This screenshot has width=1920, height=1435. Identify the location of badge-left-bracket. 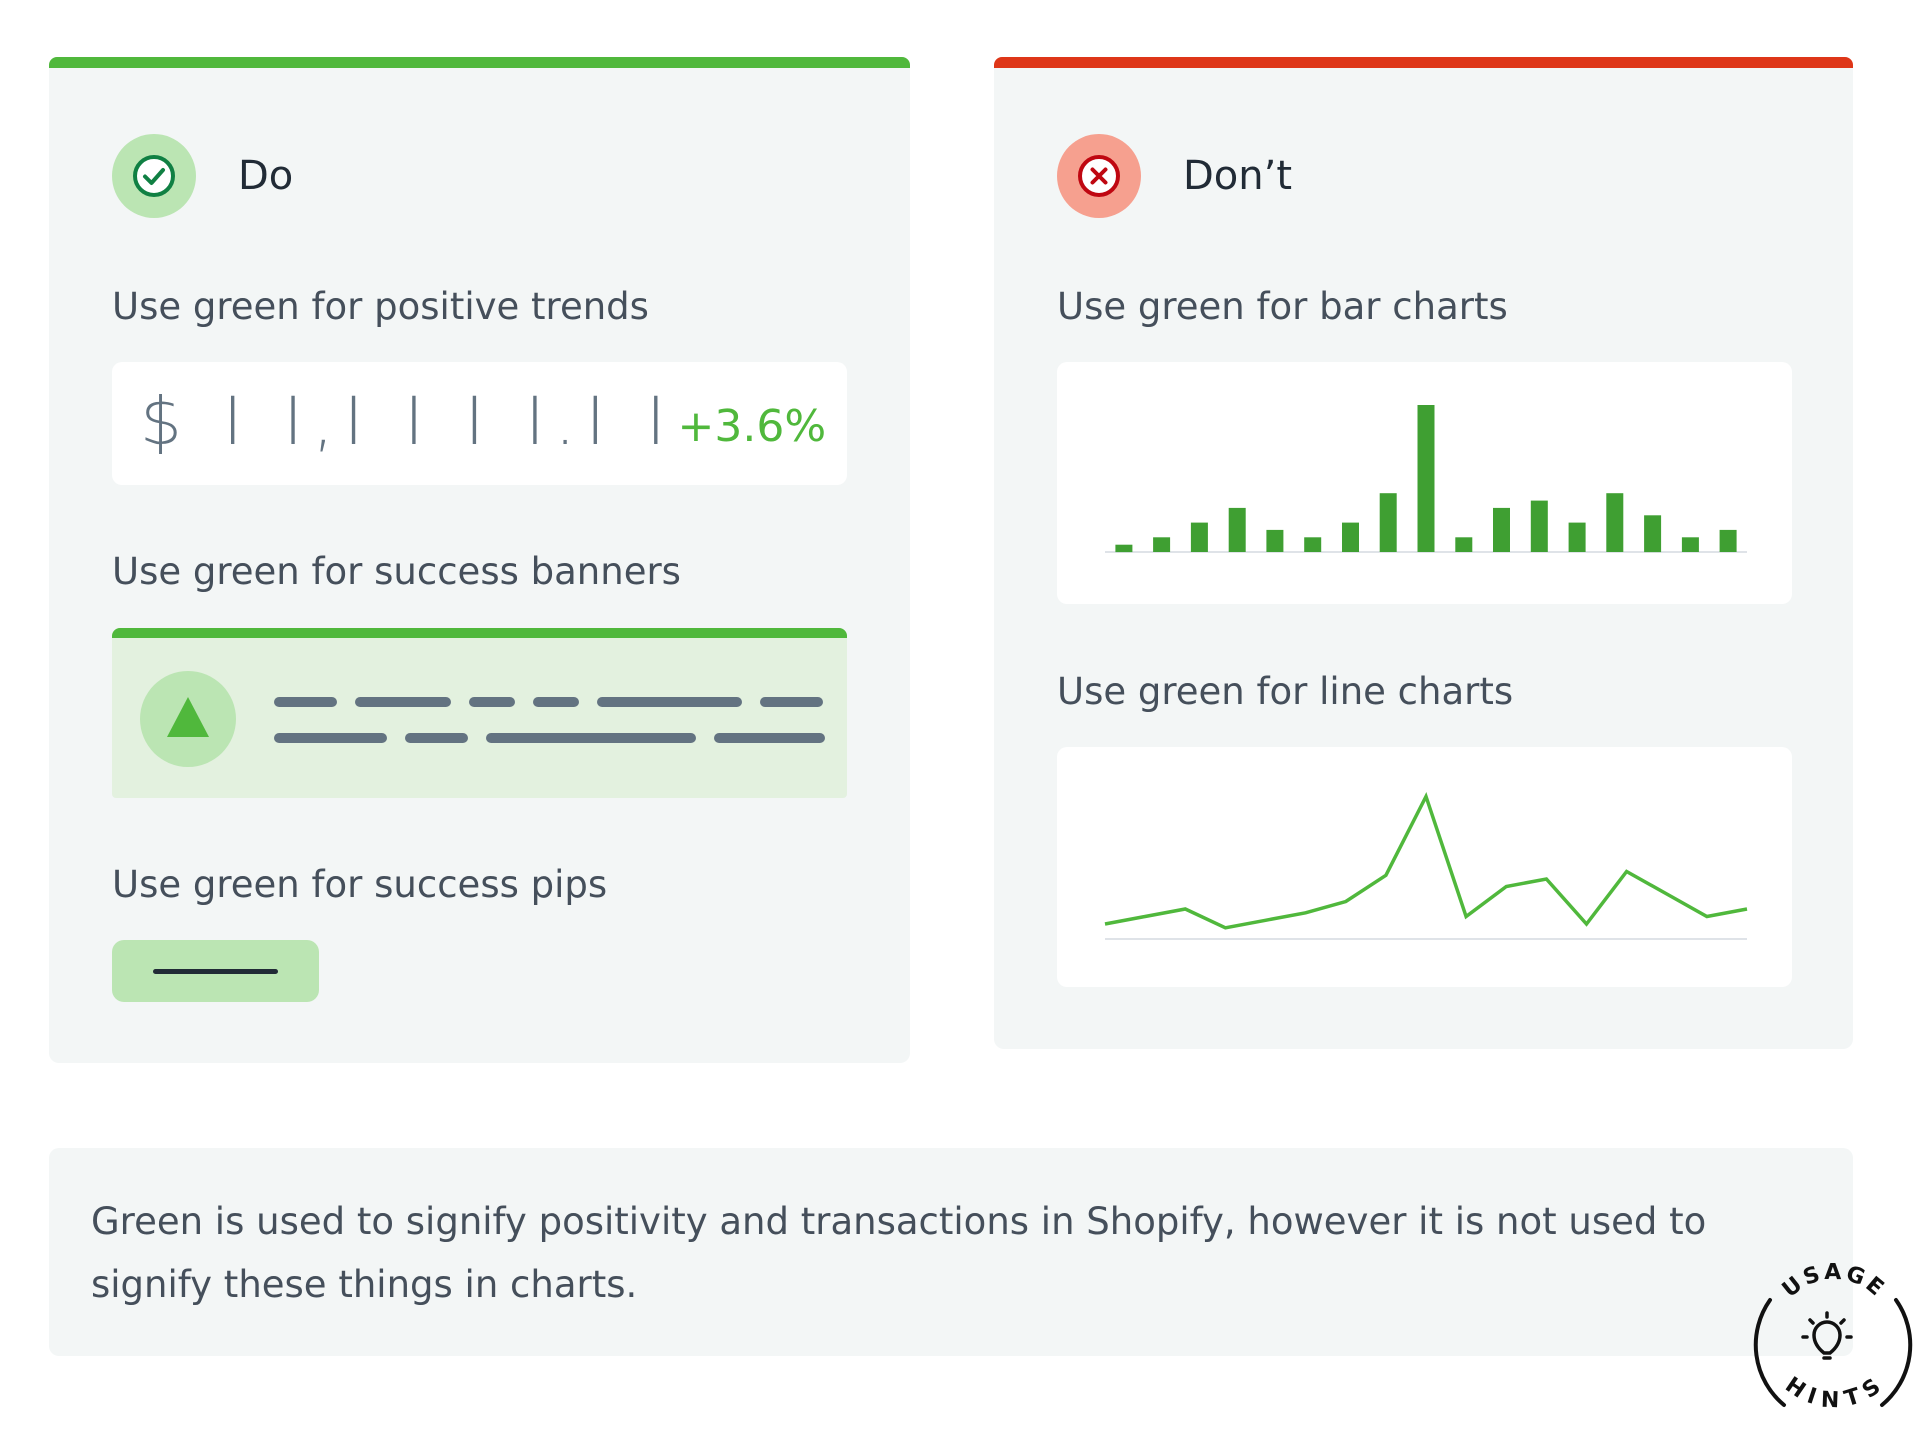
(1769, 1352).